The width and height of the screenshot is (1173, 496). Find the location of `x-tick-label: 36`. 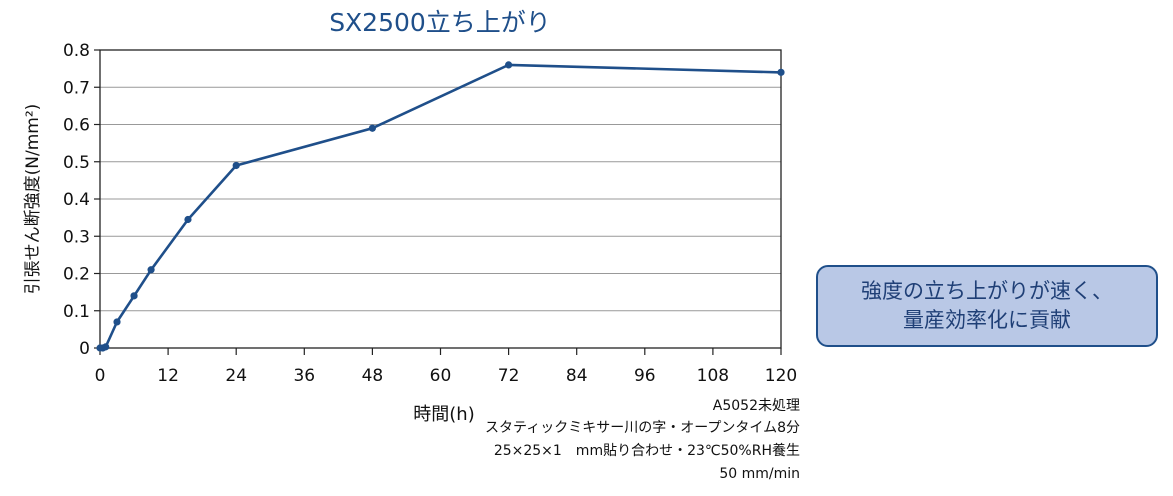

x-tick-label: 36 is located at coordinates (304, 376).